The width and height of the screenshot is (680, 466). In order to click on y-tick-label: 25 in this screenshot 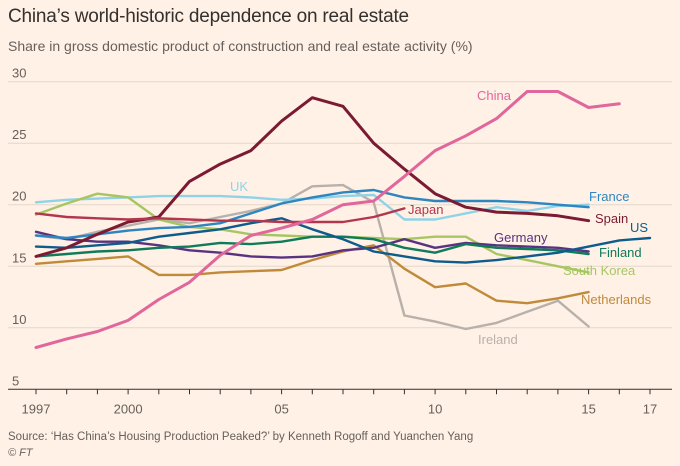, I will do `click(19, 134)`.